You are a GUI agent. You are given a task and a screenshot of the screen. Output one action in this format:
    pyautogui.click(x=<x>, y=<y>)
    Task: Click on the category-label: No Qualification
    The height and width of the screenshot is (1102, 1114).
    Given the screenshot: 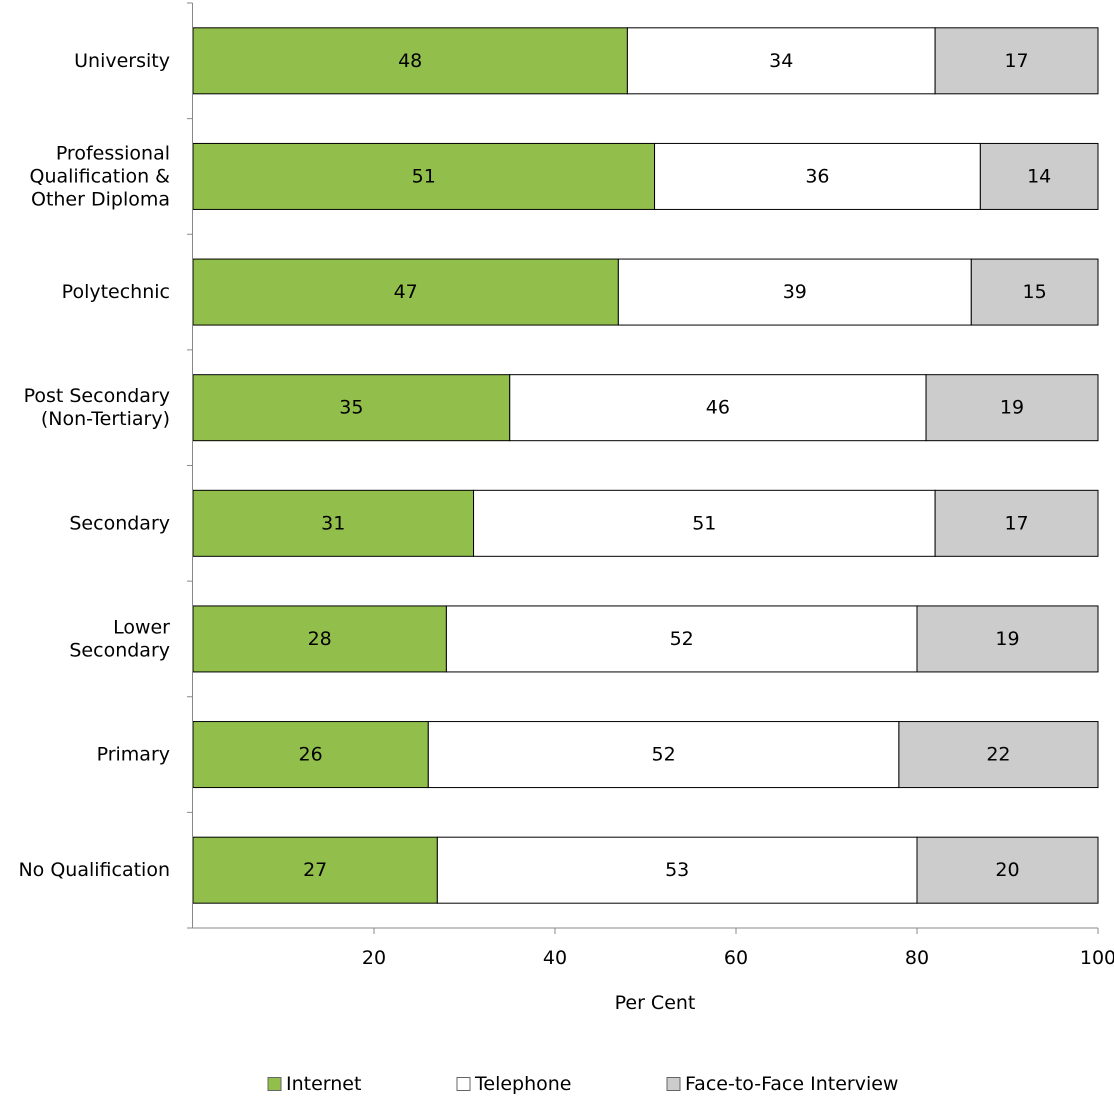 What is the action you would take?
    pyautogui.click(x=94, y=870)
    